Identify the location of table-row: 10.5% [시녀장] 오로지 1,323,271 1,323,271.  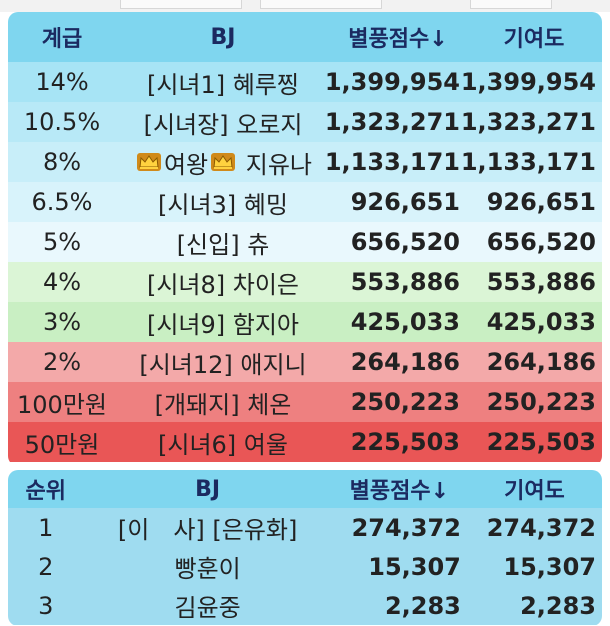
(305, 122).